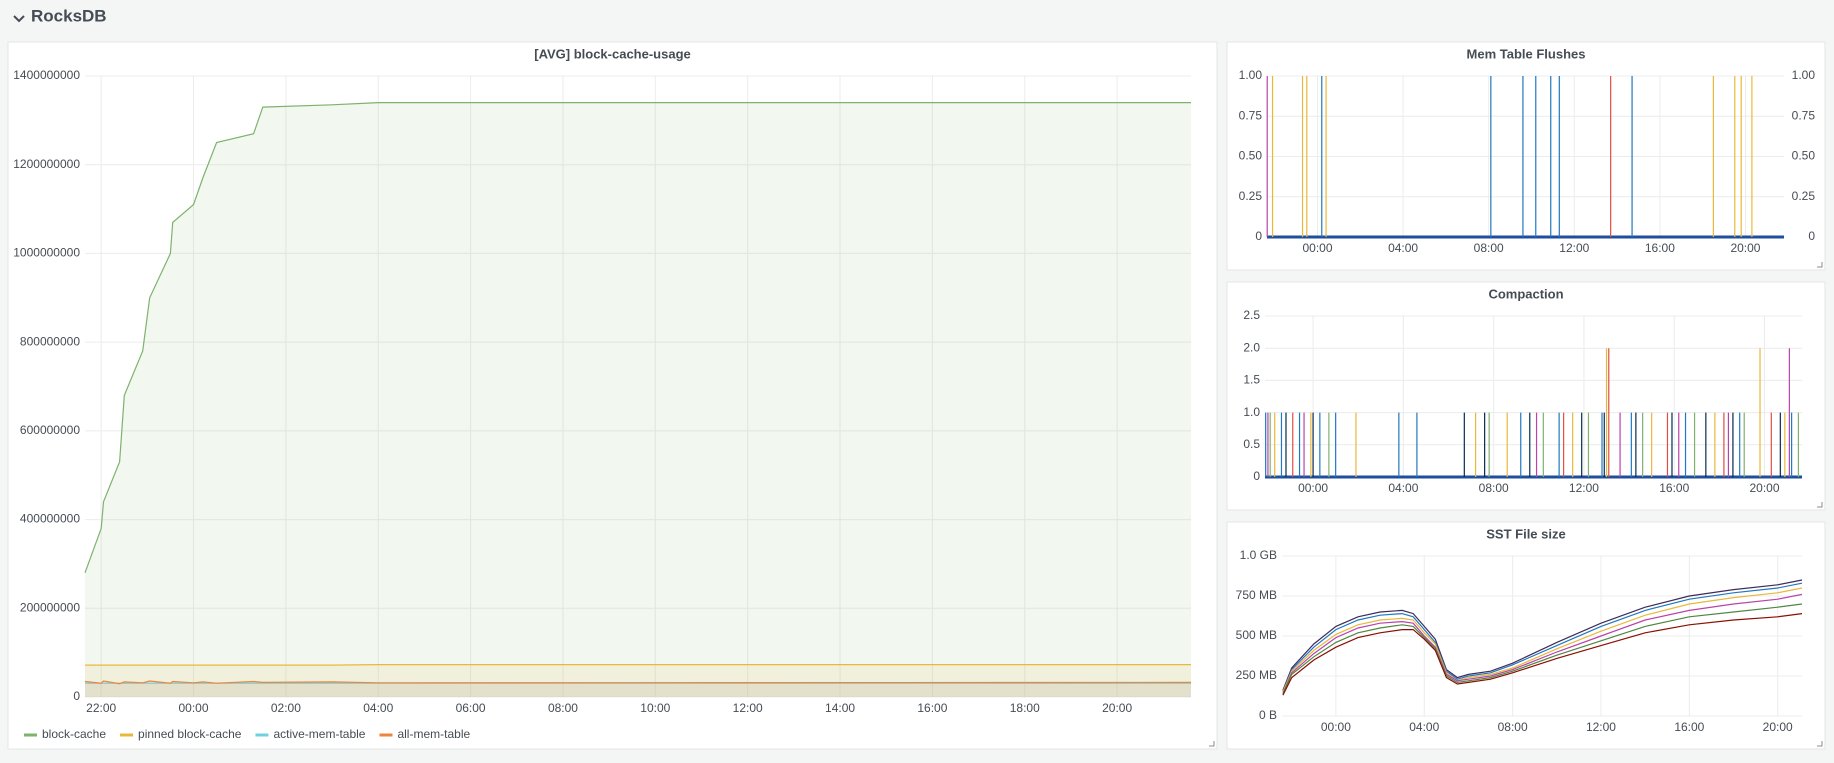 The image size is (1834, 763). I want to click on x-tick-label: 18:00, so click(1025, 708).